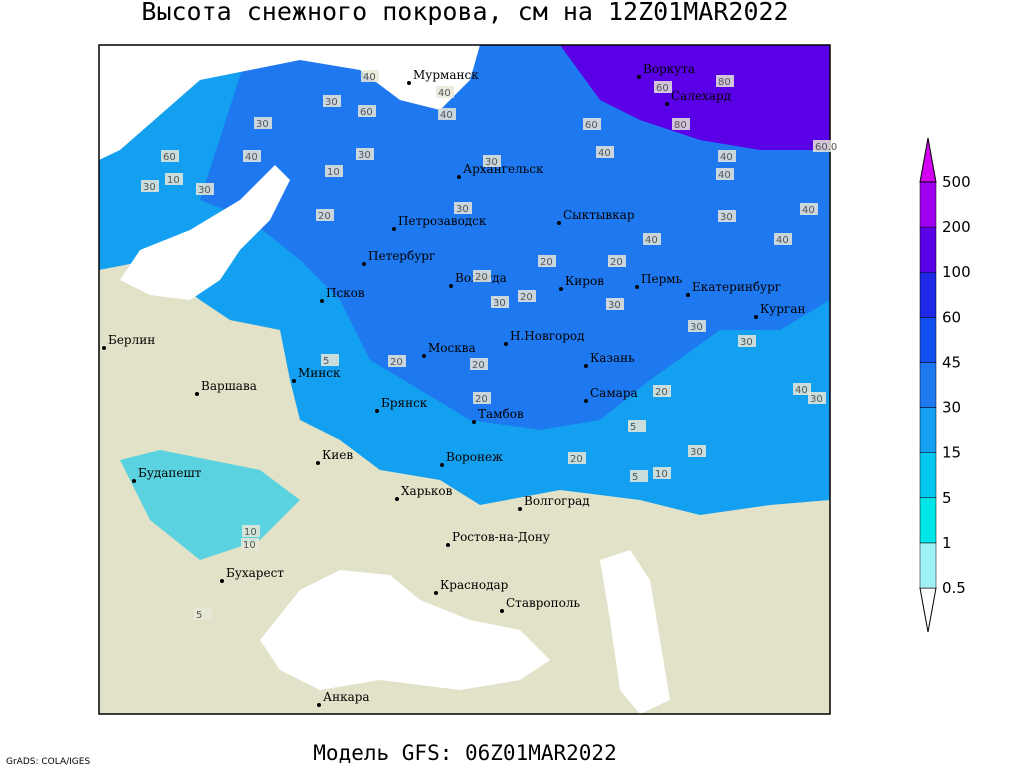 Image resolution: width=1024 pixels, height=768 pixels. What do you see at coordinates (695, 97) in the screenshot?
I see `snow-area-purple` at bounding box center [695, 97].